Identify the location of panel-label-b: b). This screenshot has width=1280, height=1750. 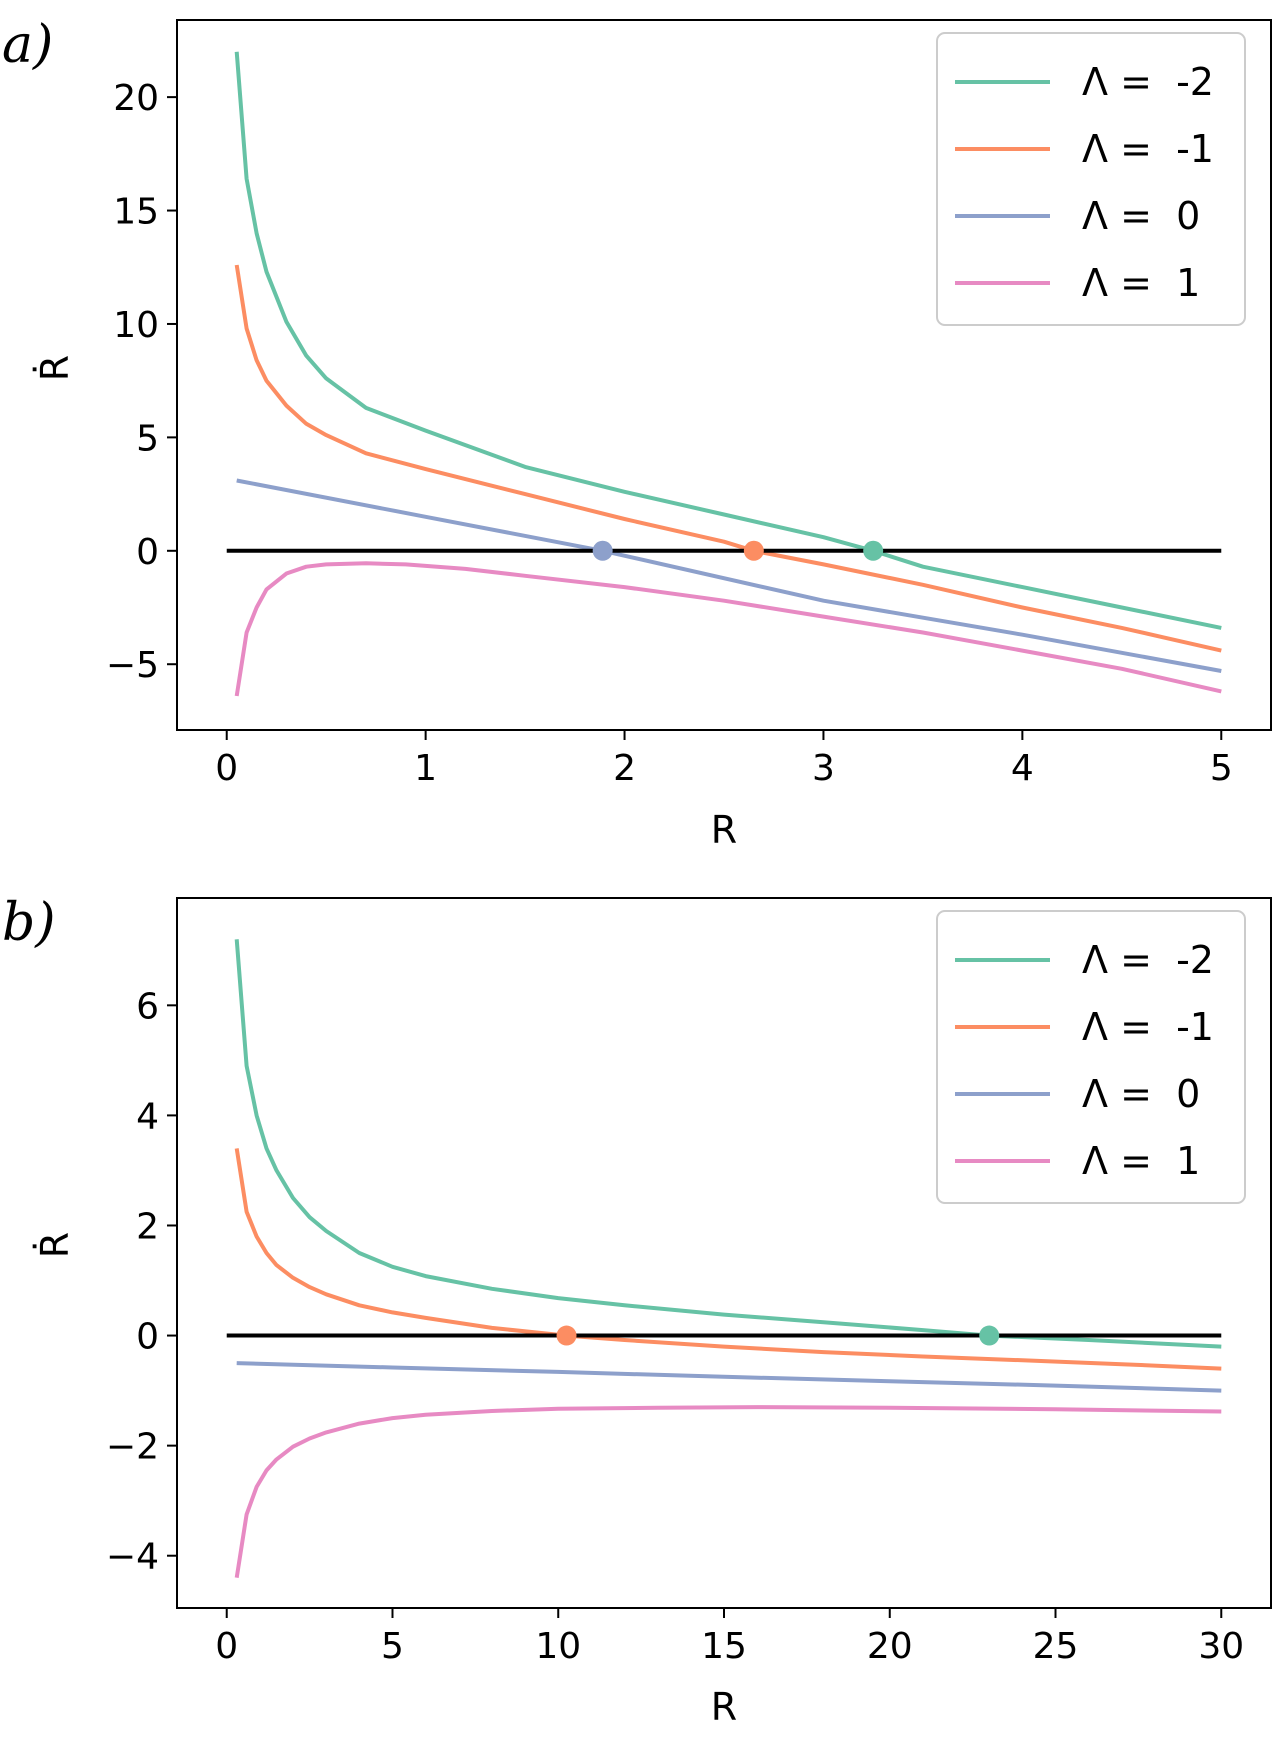
(29, 923).